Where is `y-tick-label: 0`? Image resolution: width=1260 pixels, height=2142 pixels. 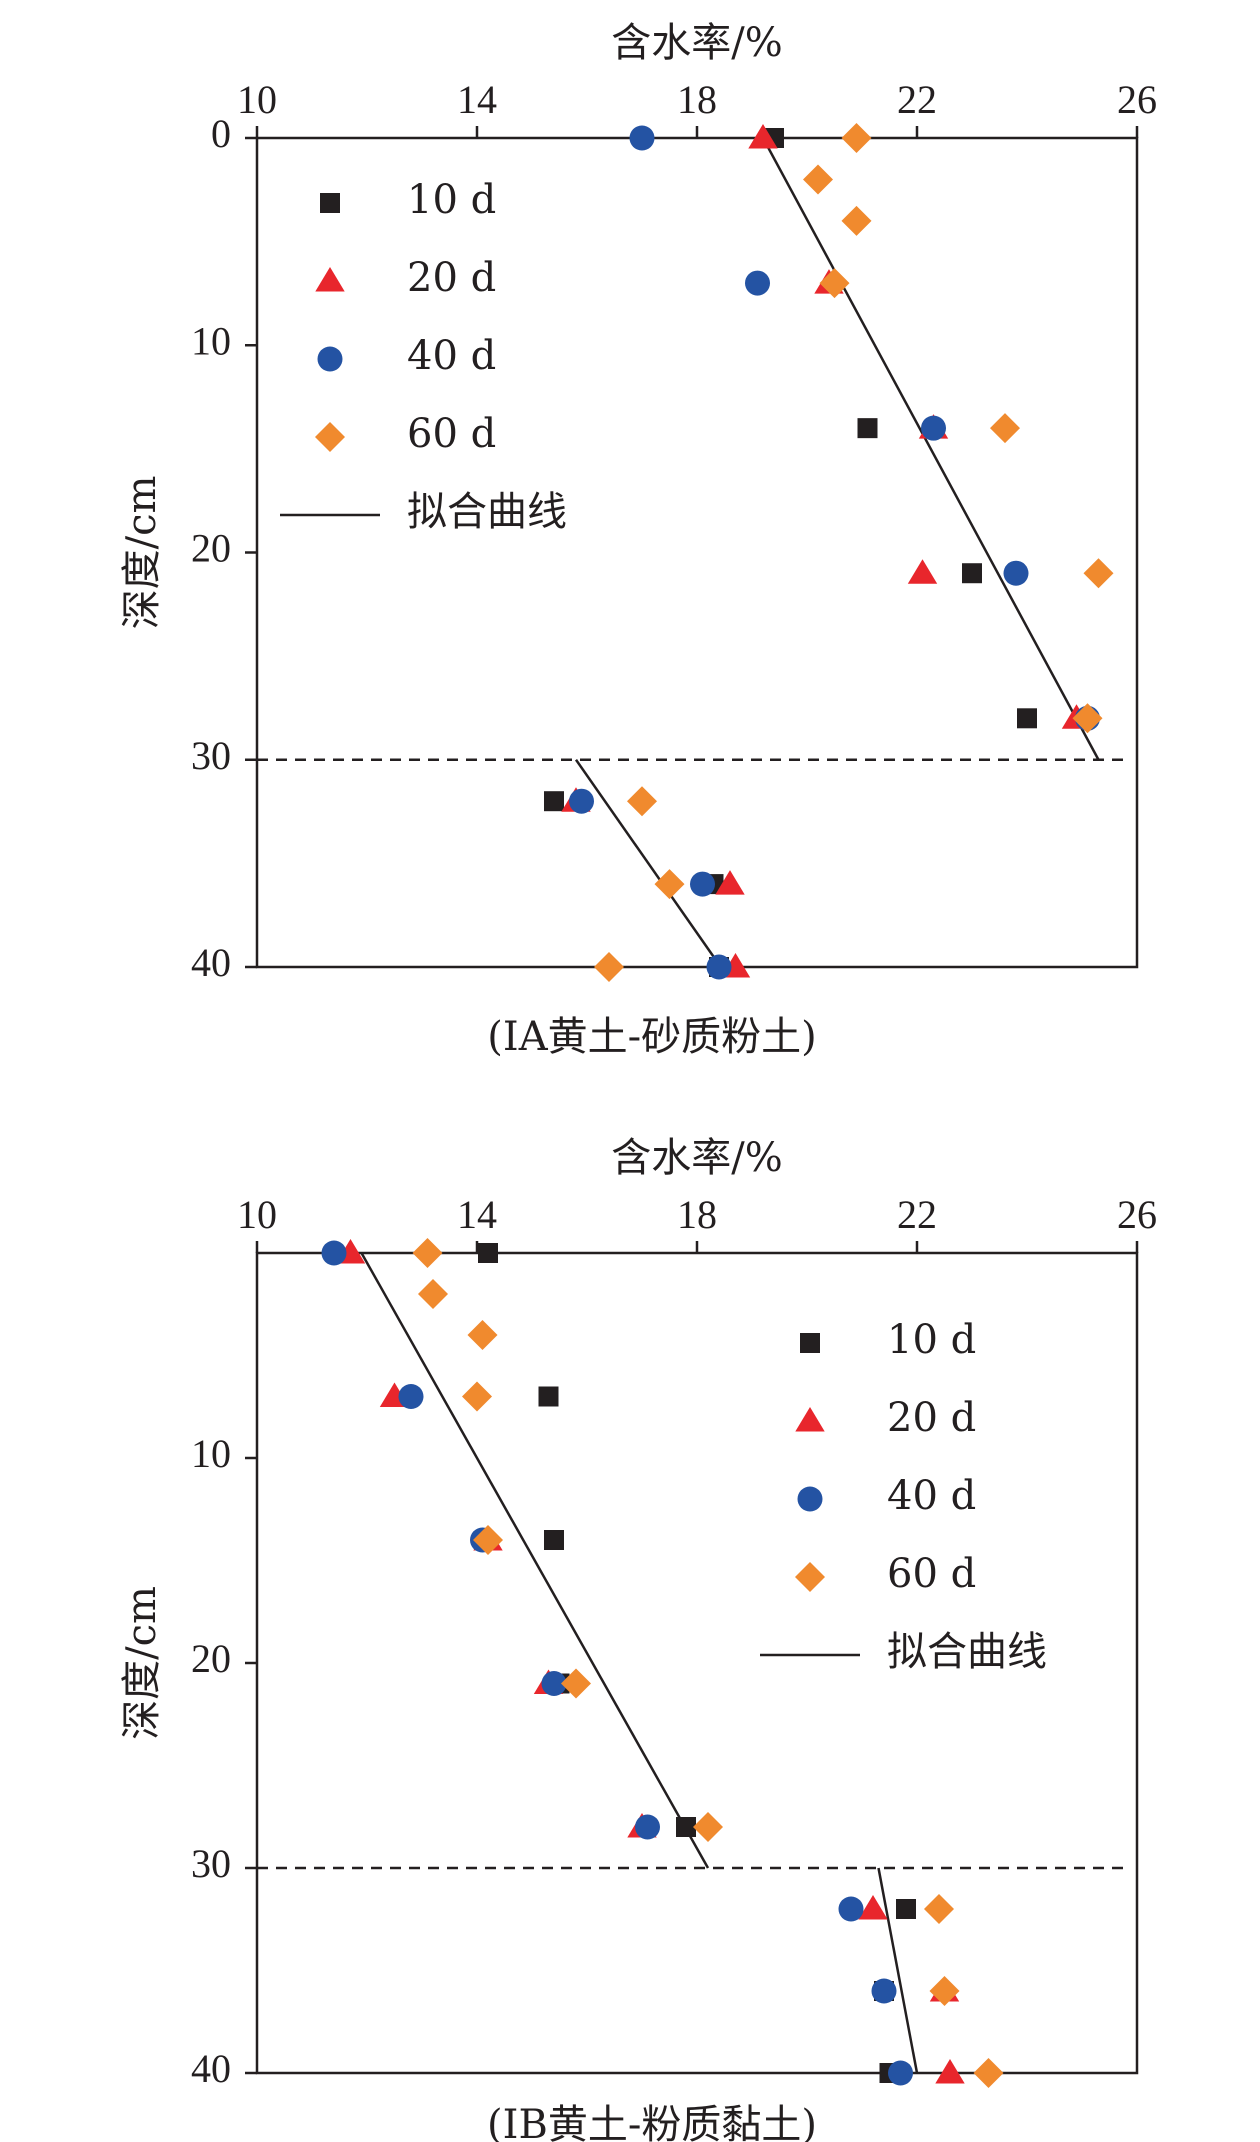
y-tick-label: 0 is located at coordinates (221, 133).